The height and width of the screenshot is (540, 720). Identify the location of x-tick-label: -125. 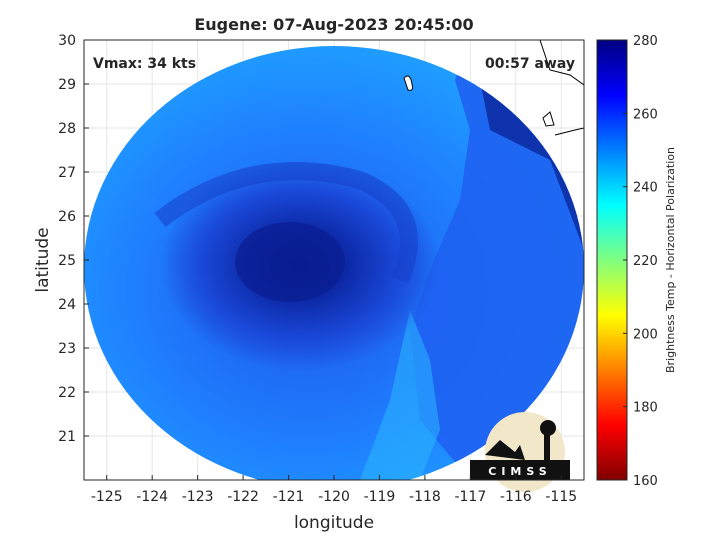
(107, 497).